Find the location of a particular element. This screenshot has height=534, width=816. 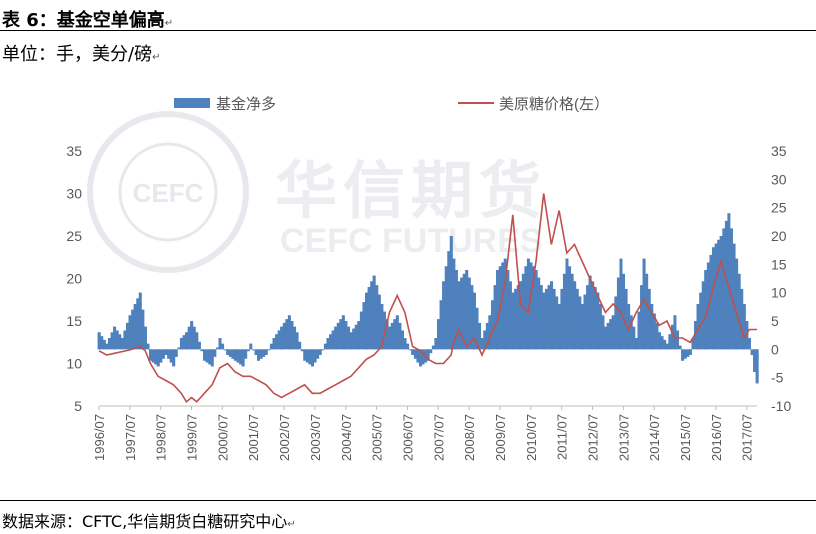

legend-label-line: 美原糖价格(左） is located at coordinates (554, 104).